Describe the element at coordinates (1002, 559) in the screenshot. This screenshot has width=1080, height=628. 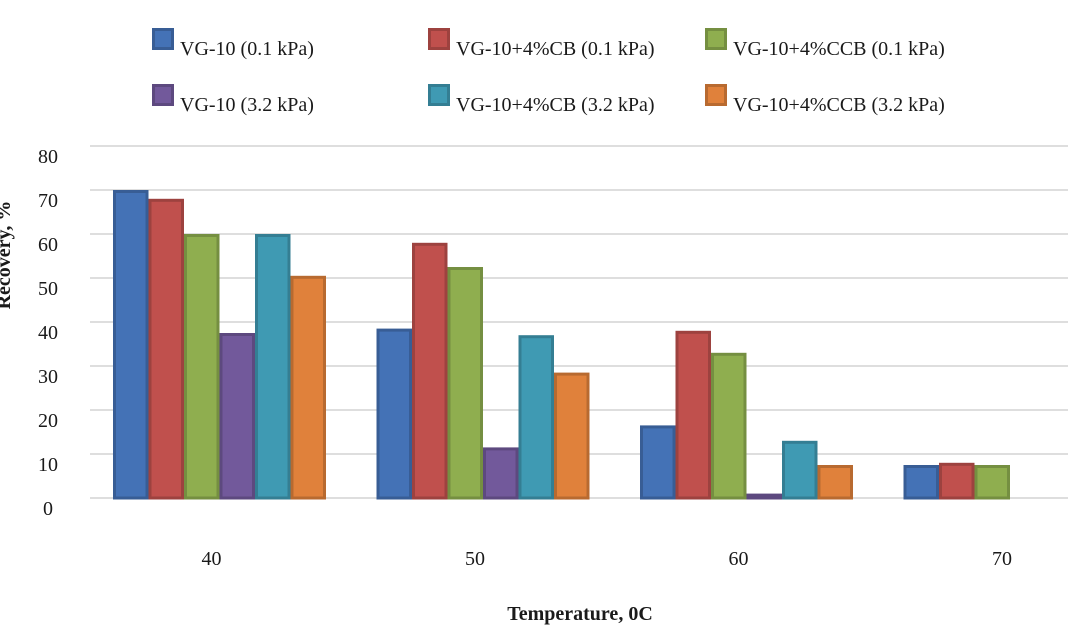
I see `x-tick-label: 70` at that location.